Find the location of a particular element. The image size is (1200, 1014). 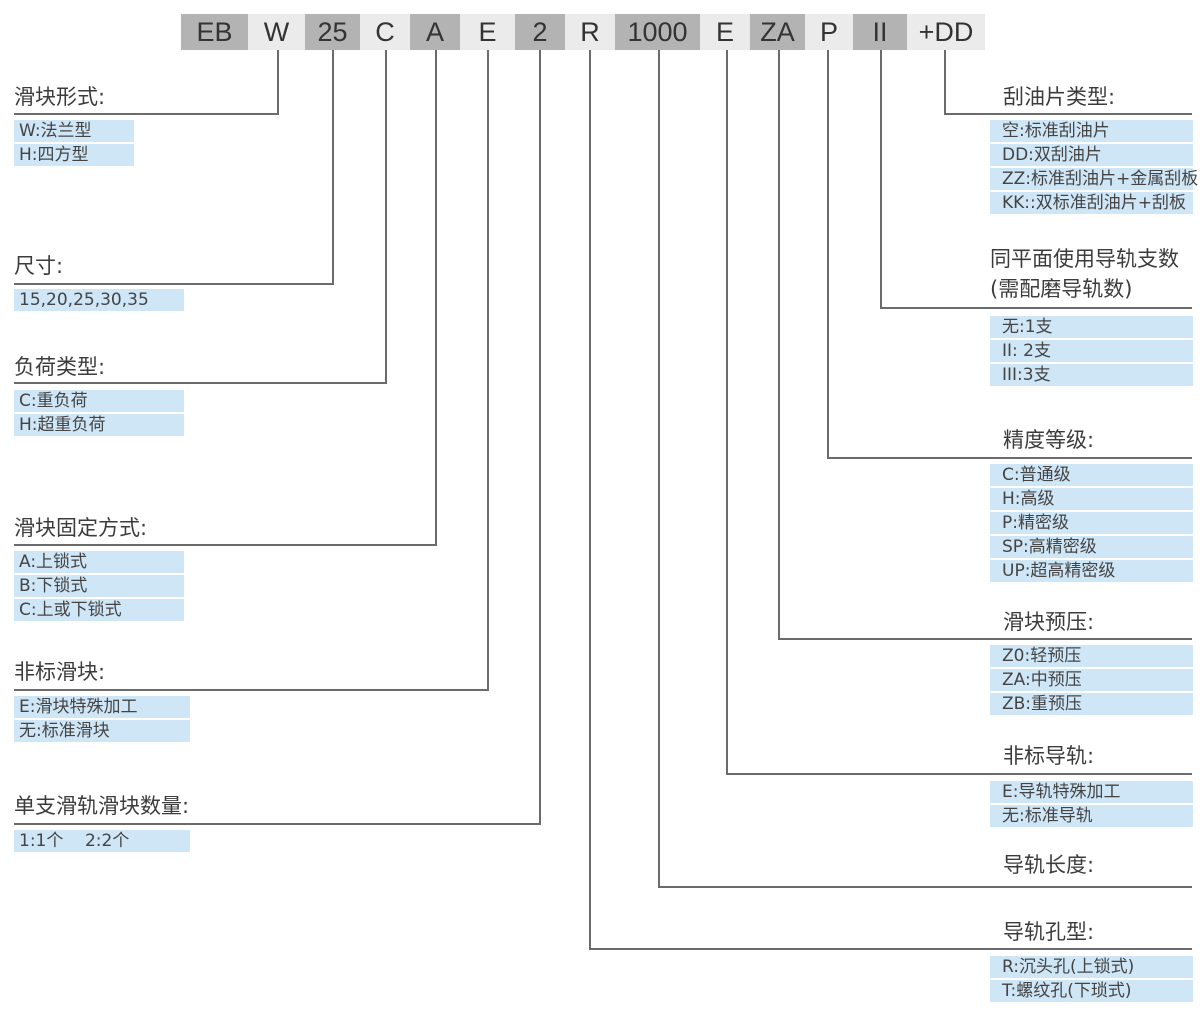

option-item: III:3支 is located at coordinates (1091, 375).